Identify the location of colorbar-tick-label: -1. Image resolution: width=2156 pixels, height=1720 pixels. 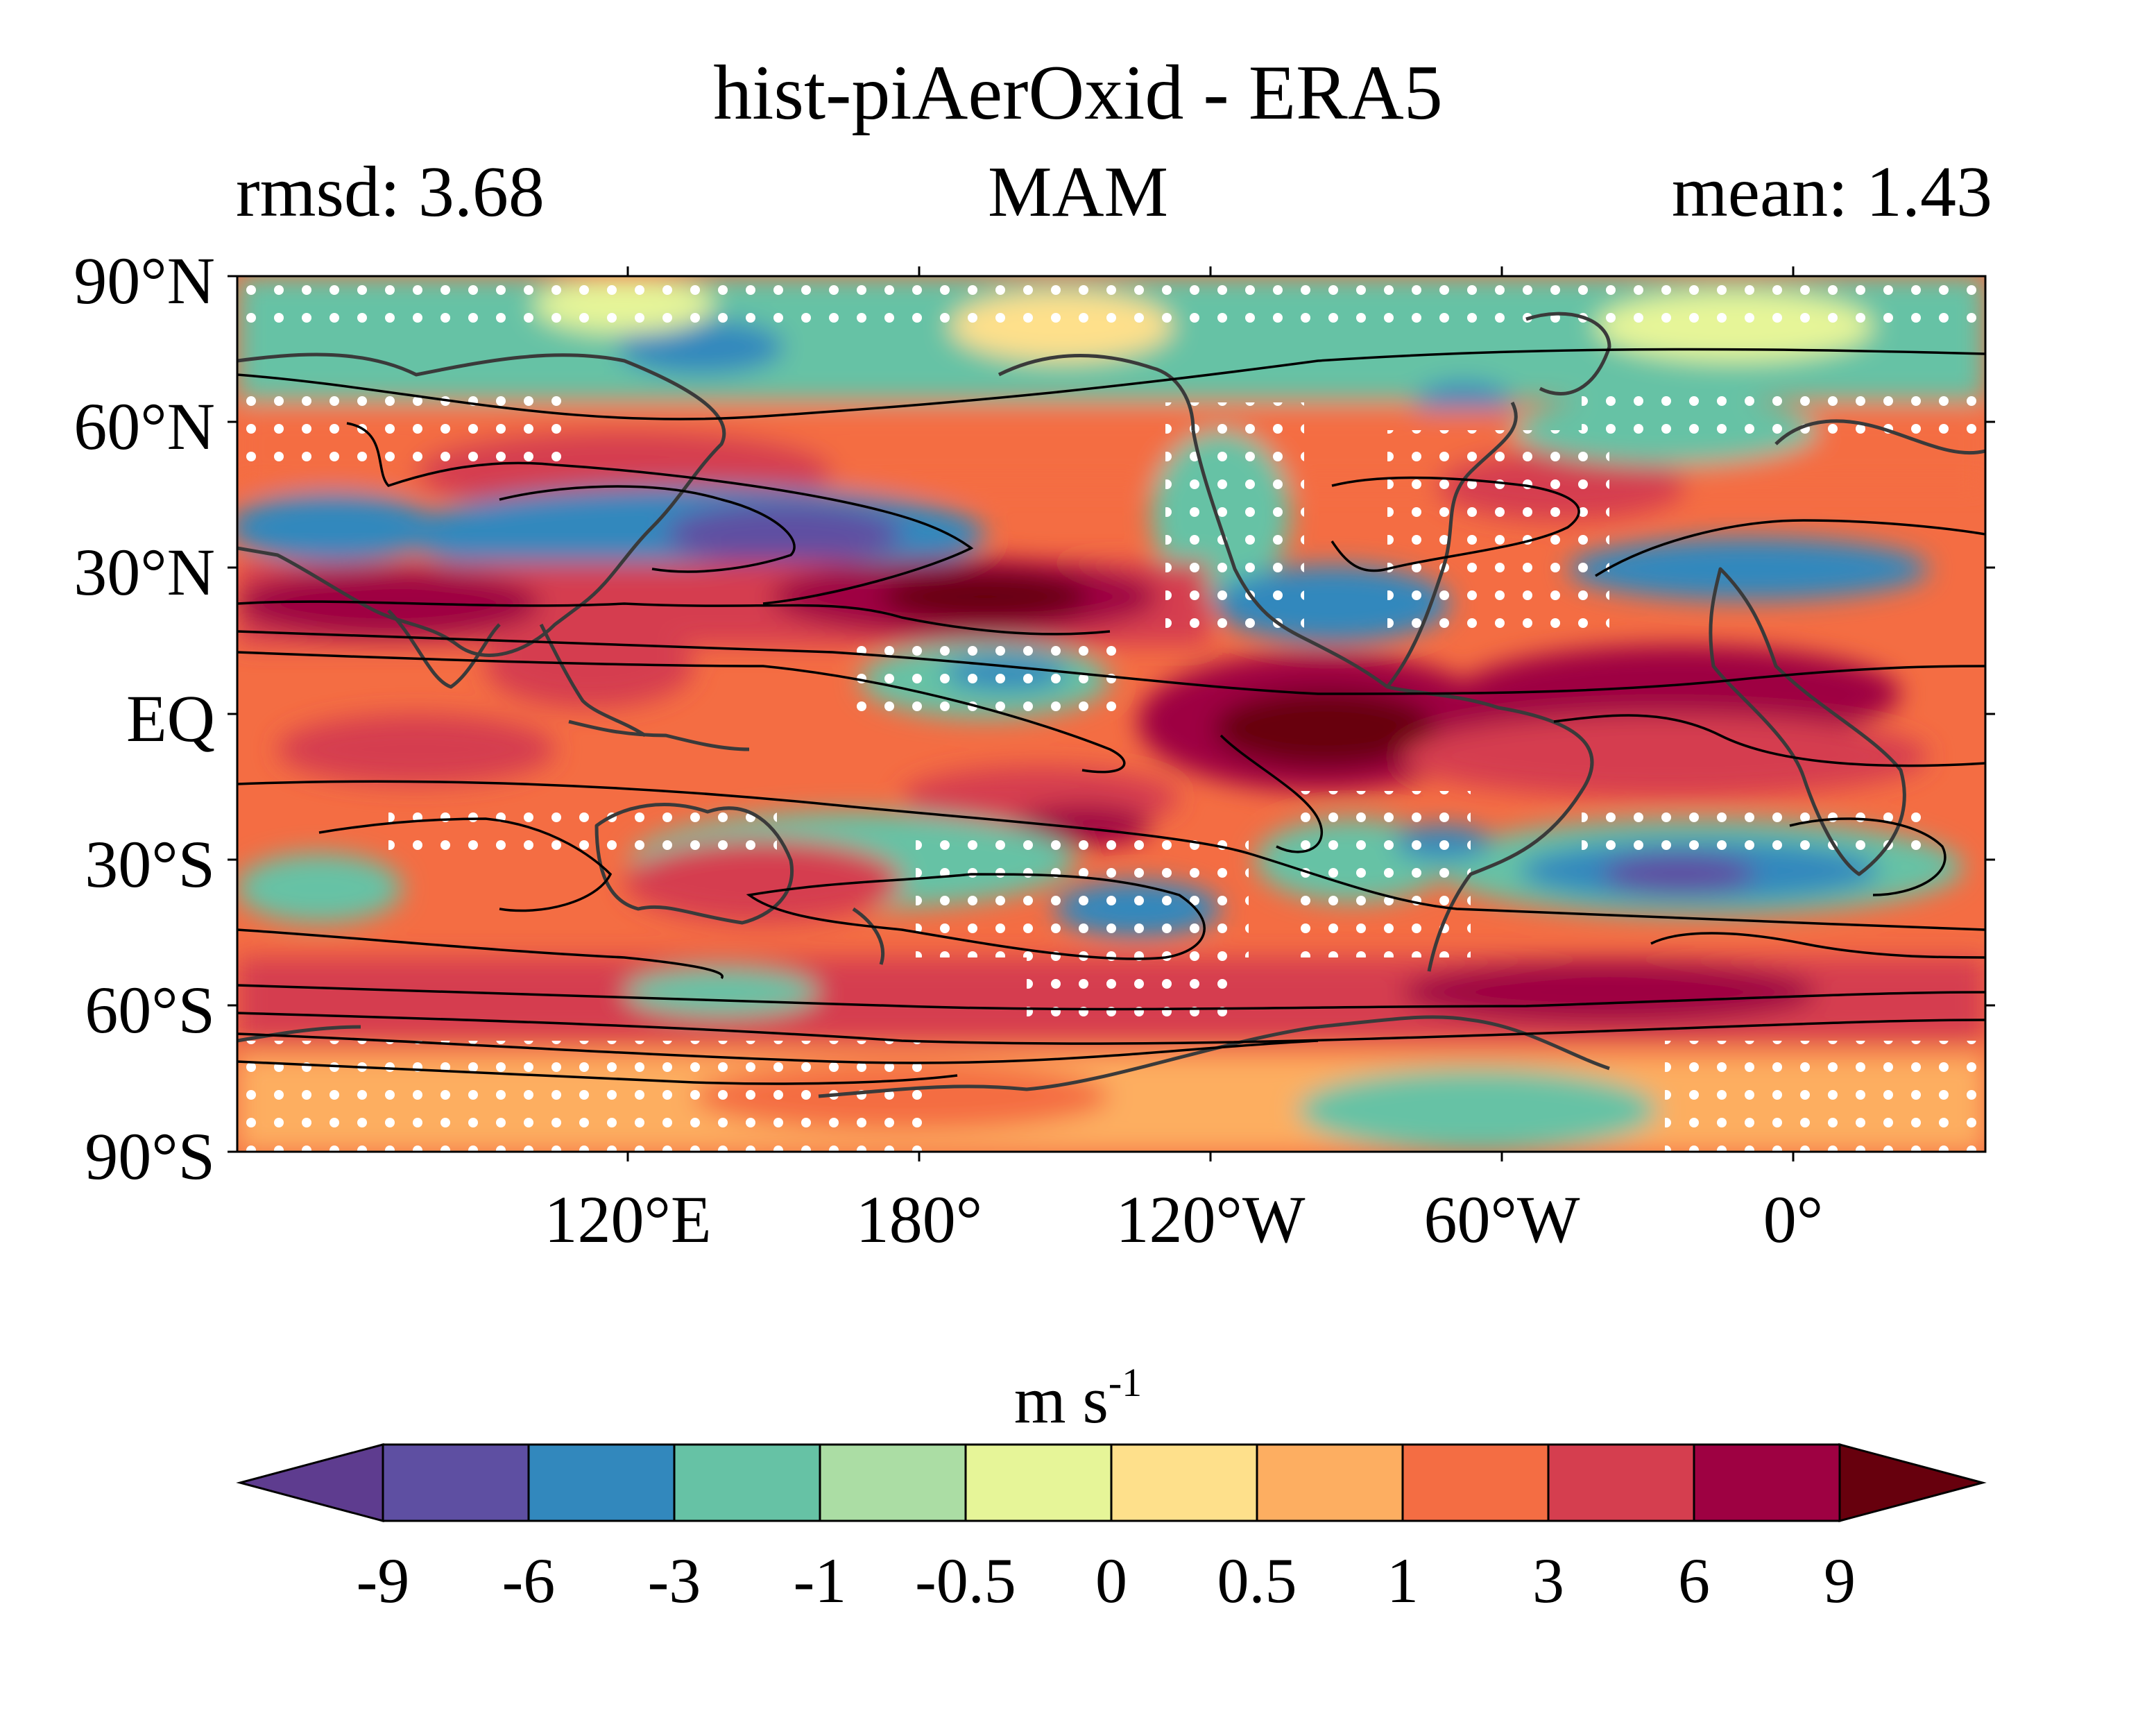
(820, 1580).